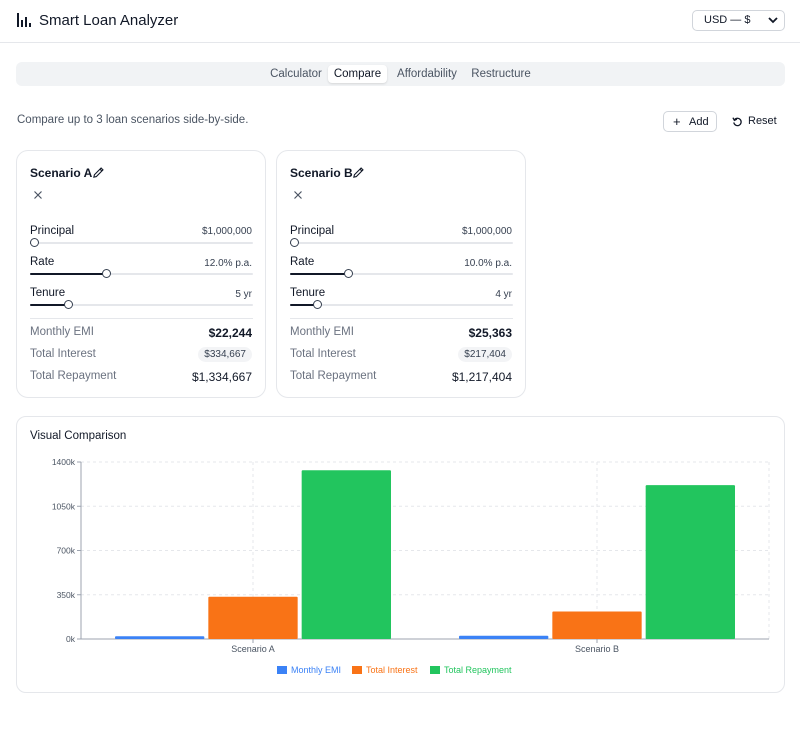 This screenshot has width=800, height=754. I want to click on tab-restructure: Restructure, so click(501, 74).